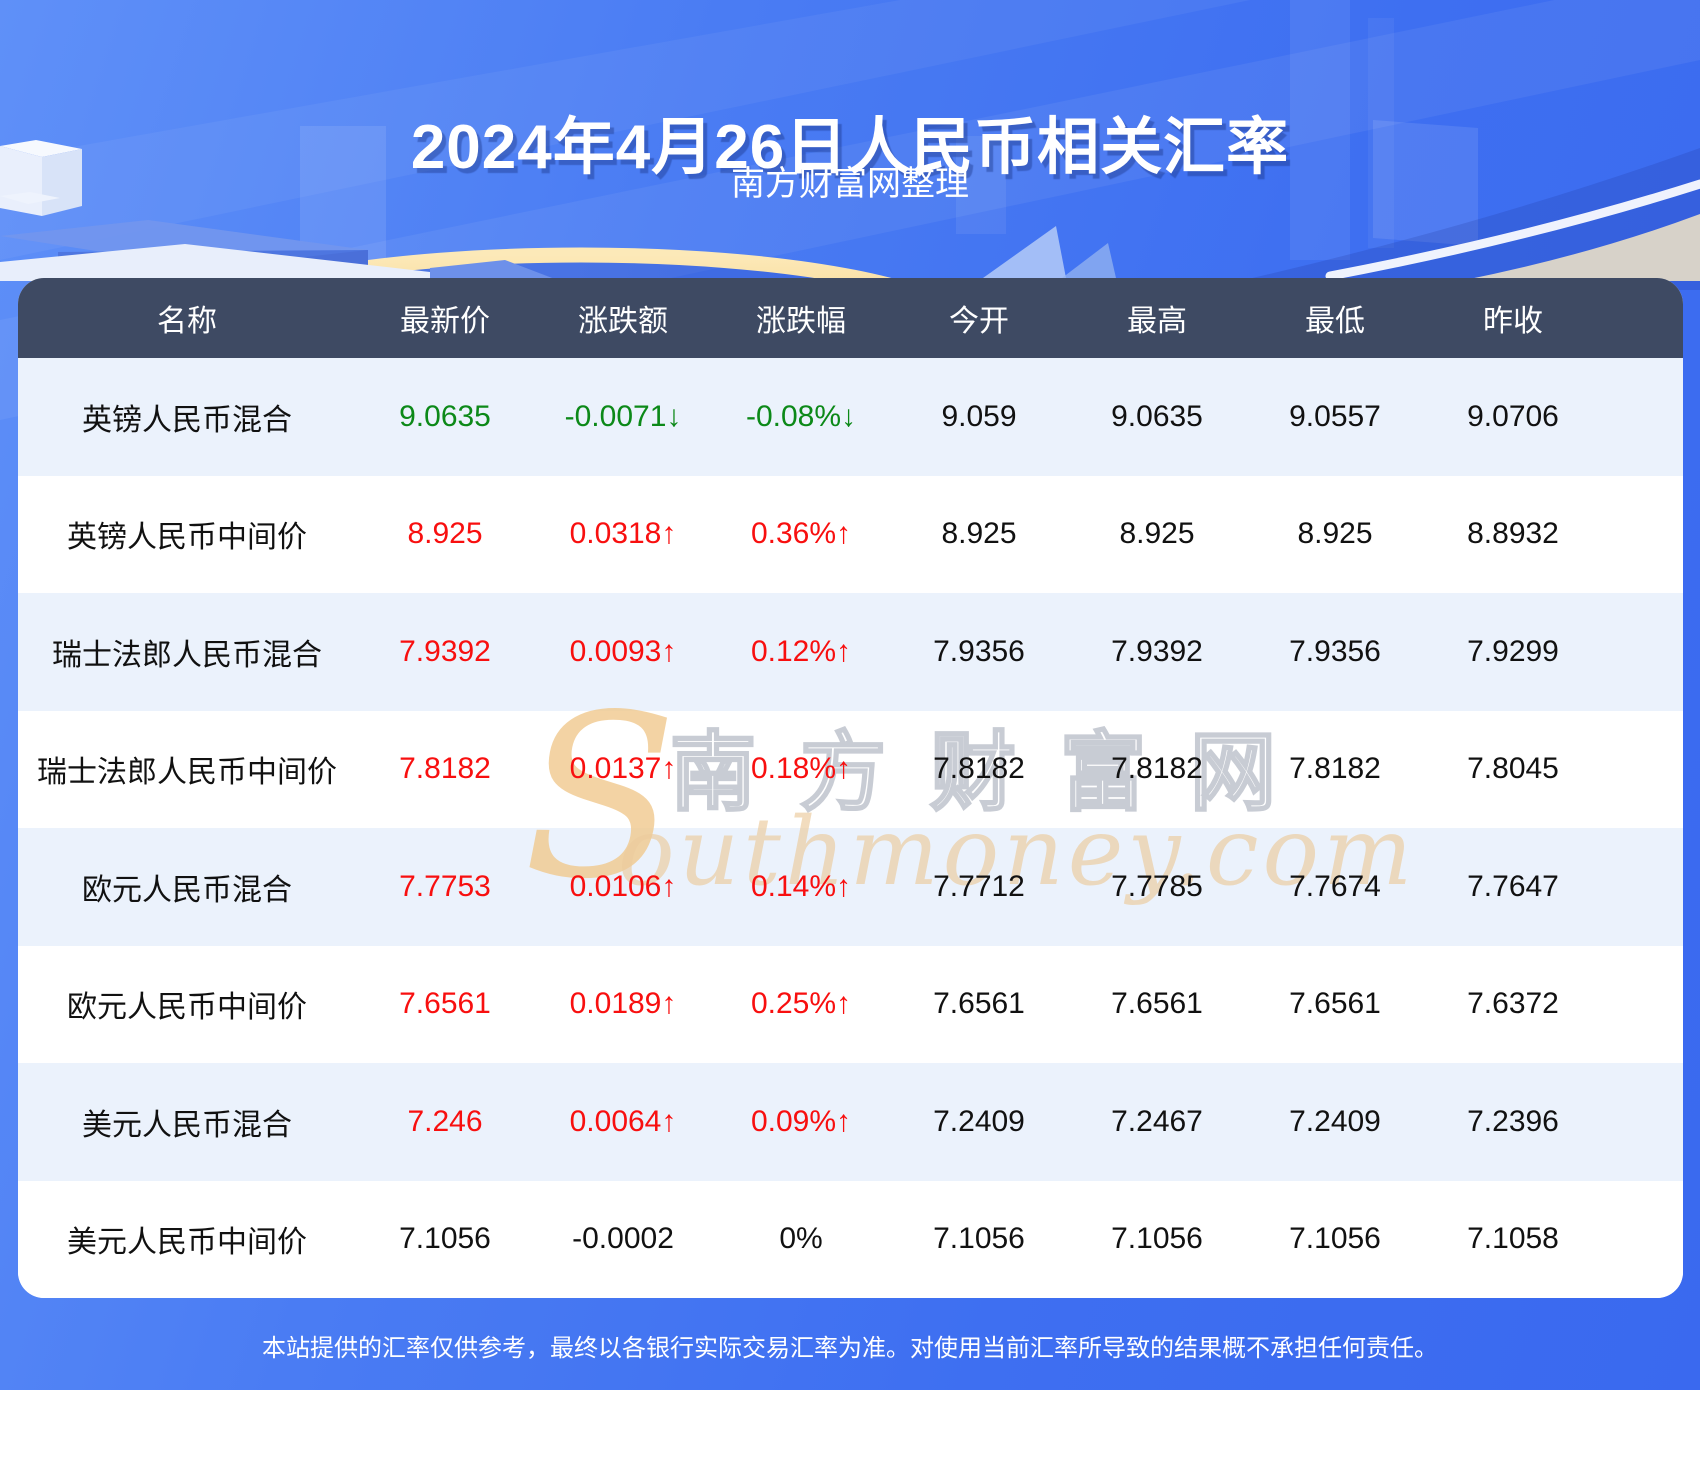 The height and width of the screenshot is (1470, 1700). What do you see at coordinates (445, 1004) in the screenshot?
I see `cell-latest: 7.6561` at bounding box center [445, 1004].